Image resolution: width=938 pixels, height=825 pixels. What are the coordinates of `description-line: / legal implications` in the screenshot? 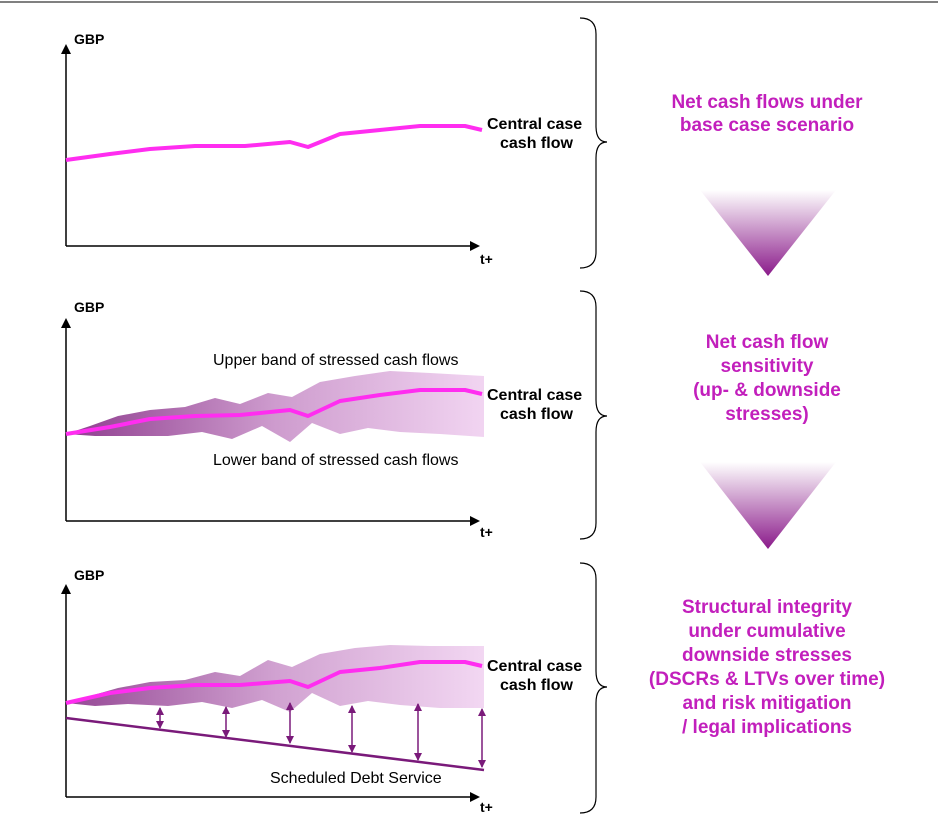 It's located at (767, 727).